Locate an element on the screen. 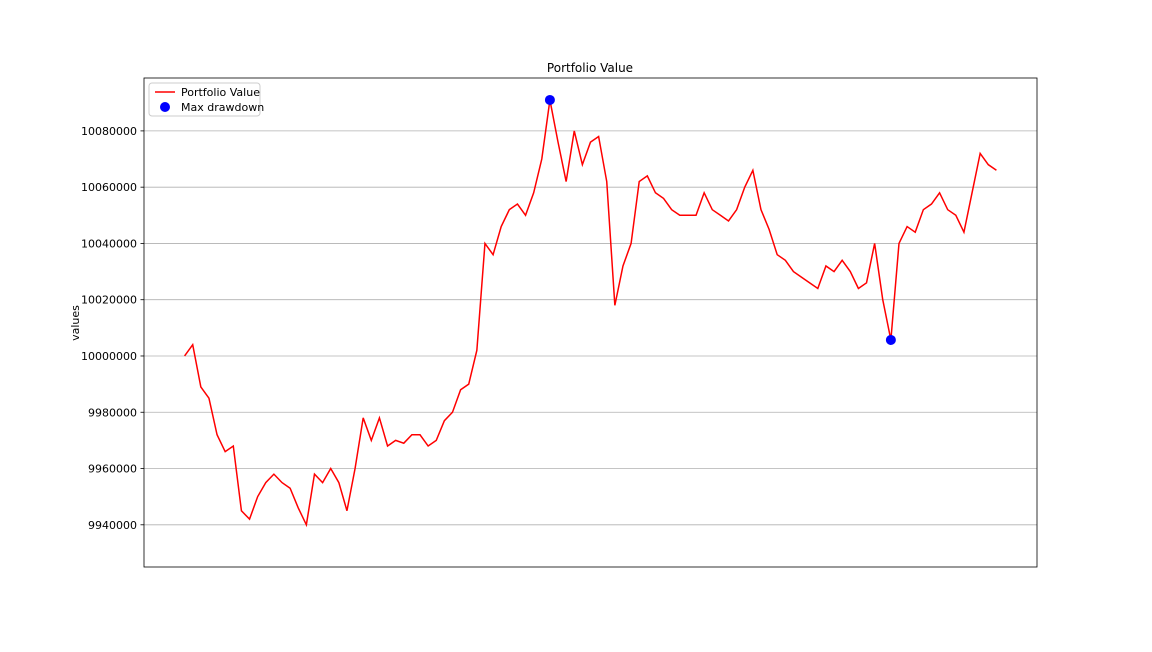 The image size is (1152, 652). legend-marker is located at coordinates (165, 107).